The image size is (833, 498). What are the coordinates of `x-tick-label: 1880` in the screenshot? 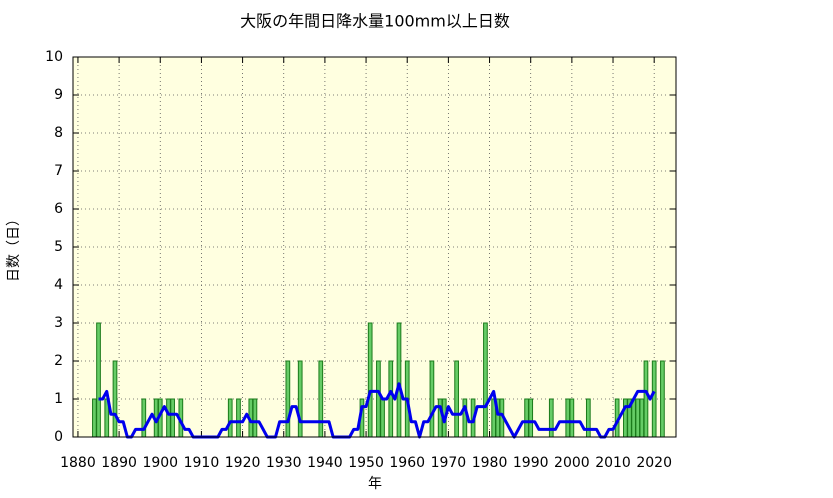 It's located at (78, 463).